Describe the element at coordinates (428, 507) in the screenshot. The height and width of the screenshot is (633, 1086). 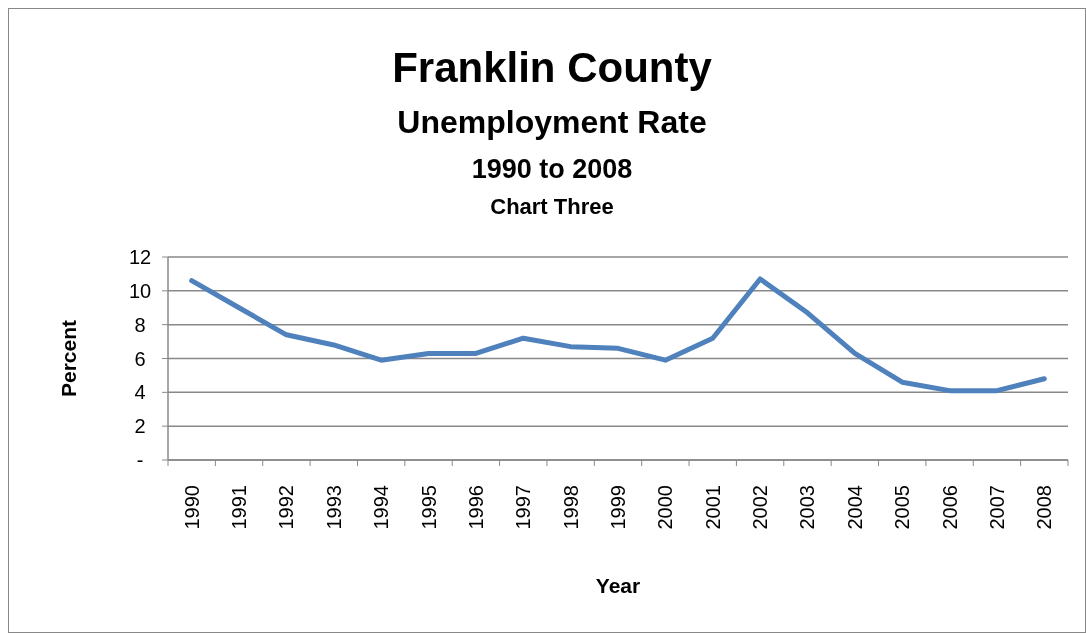
I see `x-tick-label: 1995` at that location.